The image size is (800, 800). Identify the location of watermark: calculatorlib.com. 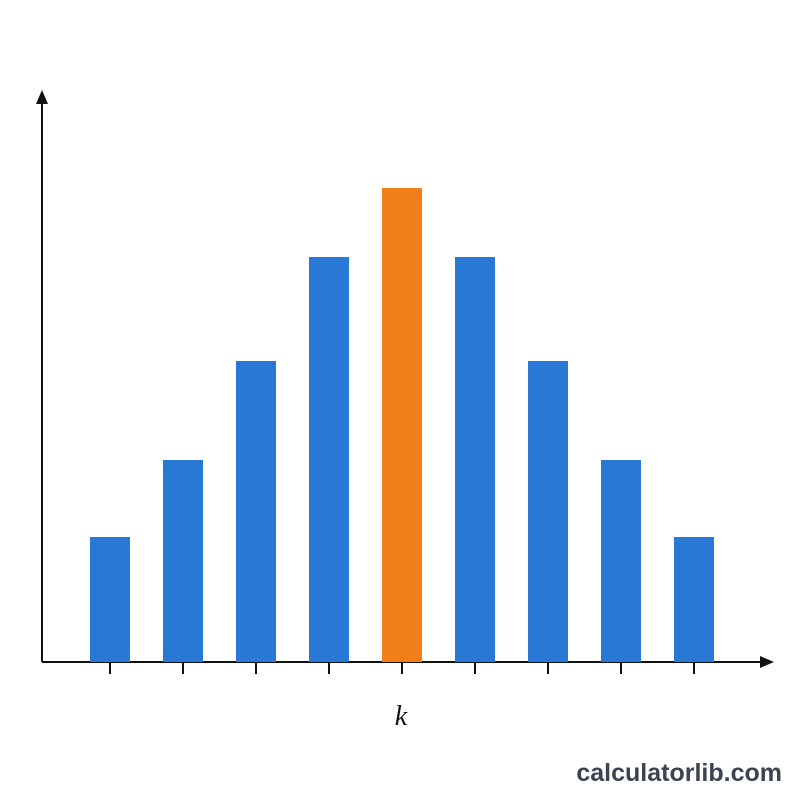
(679, 773).